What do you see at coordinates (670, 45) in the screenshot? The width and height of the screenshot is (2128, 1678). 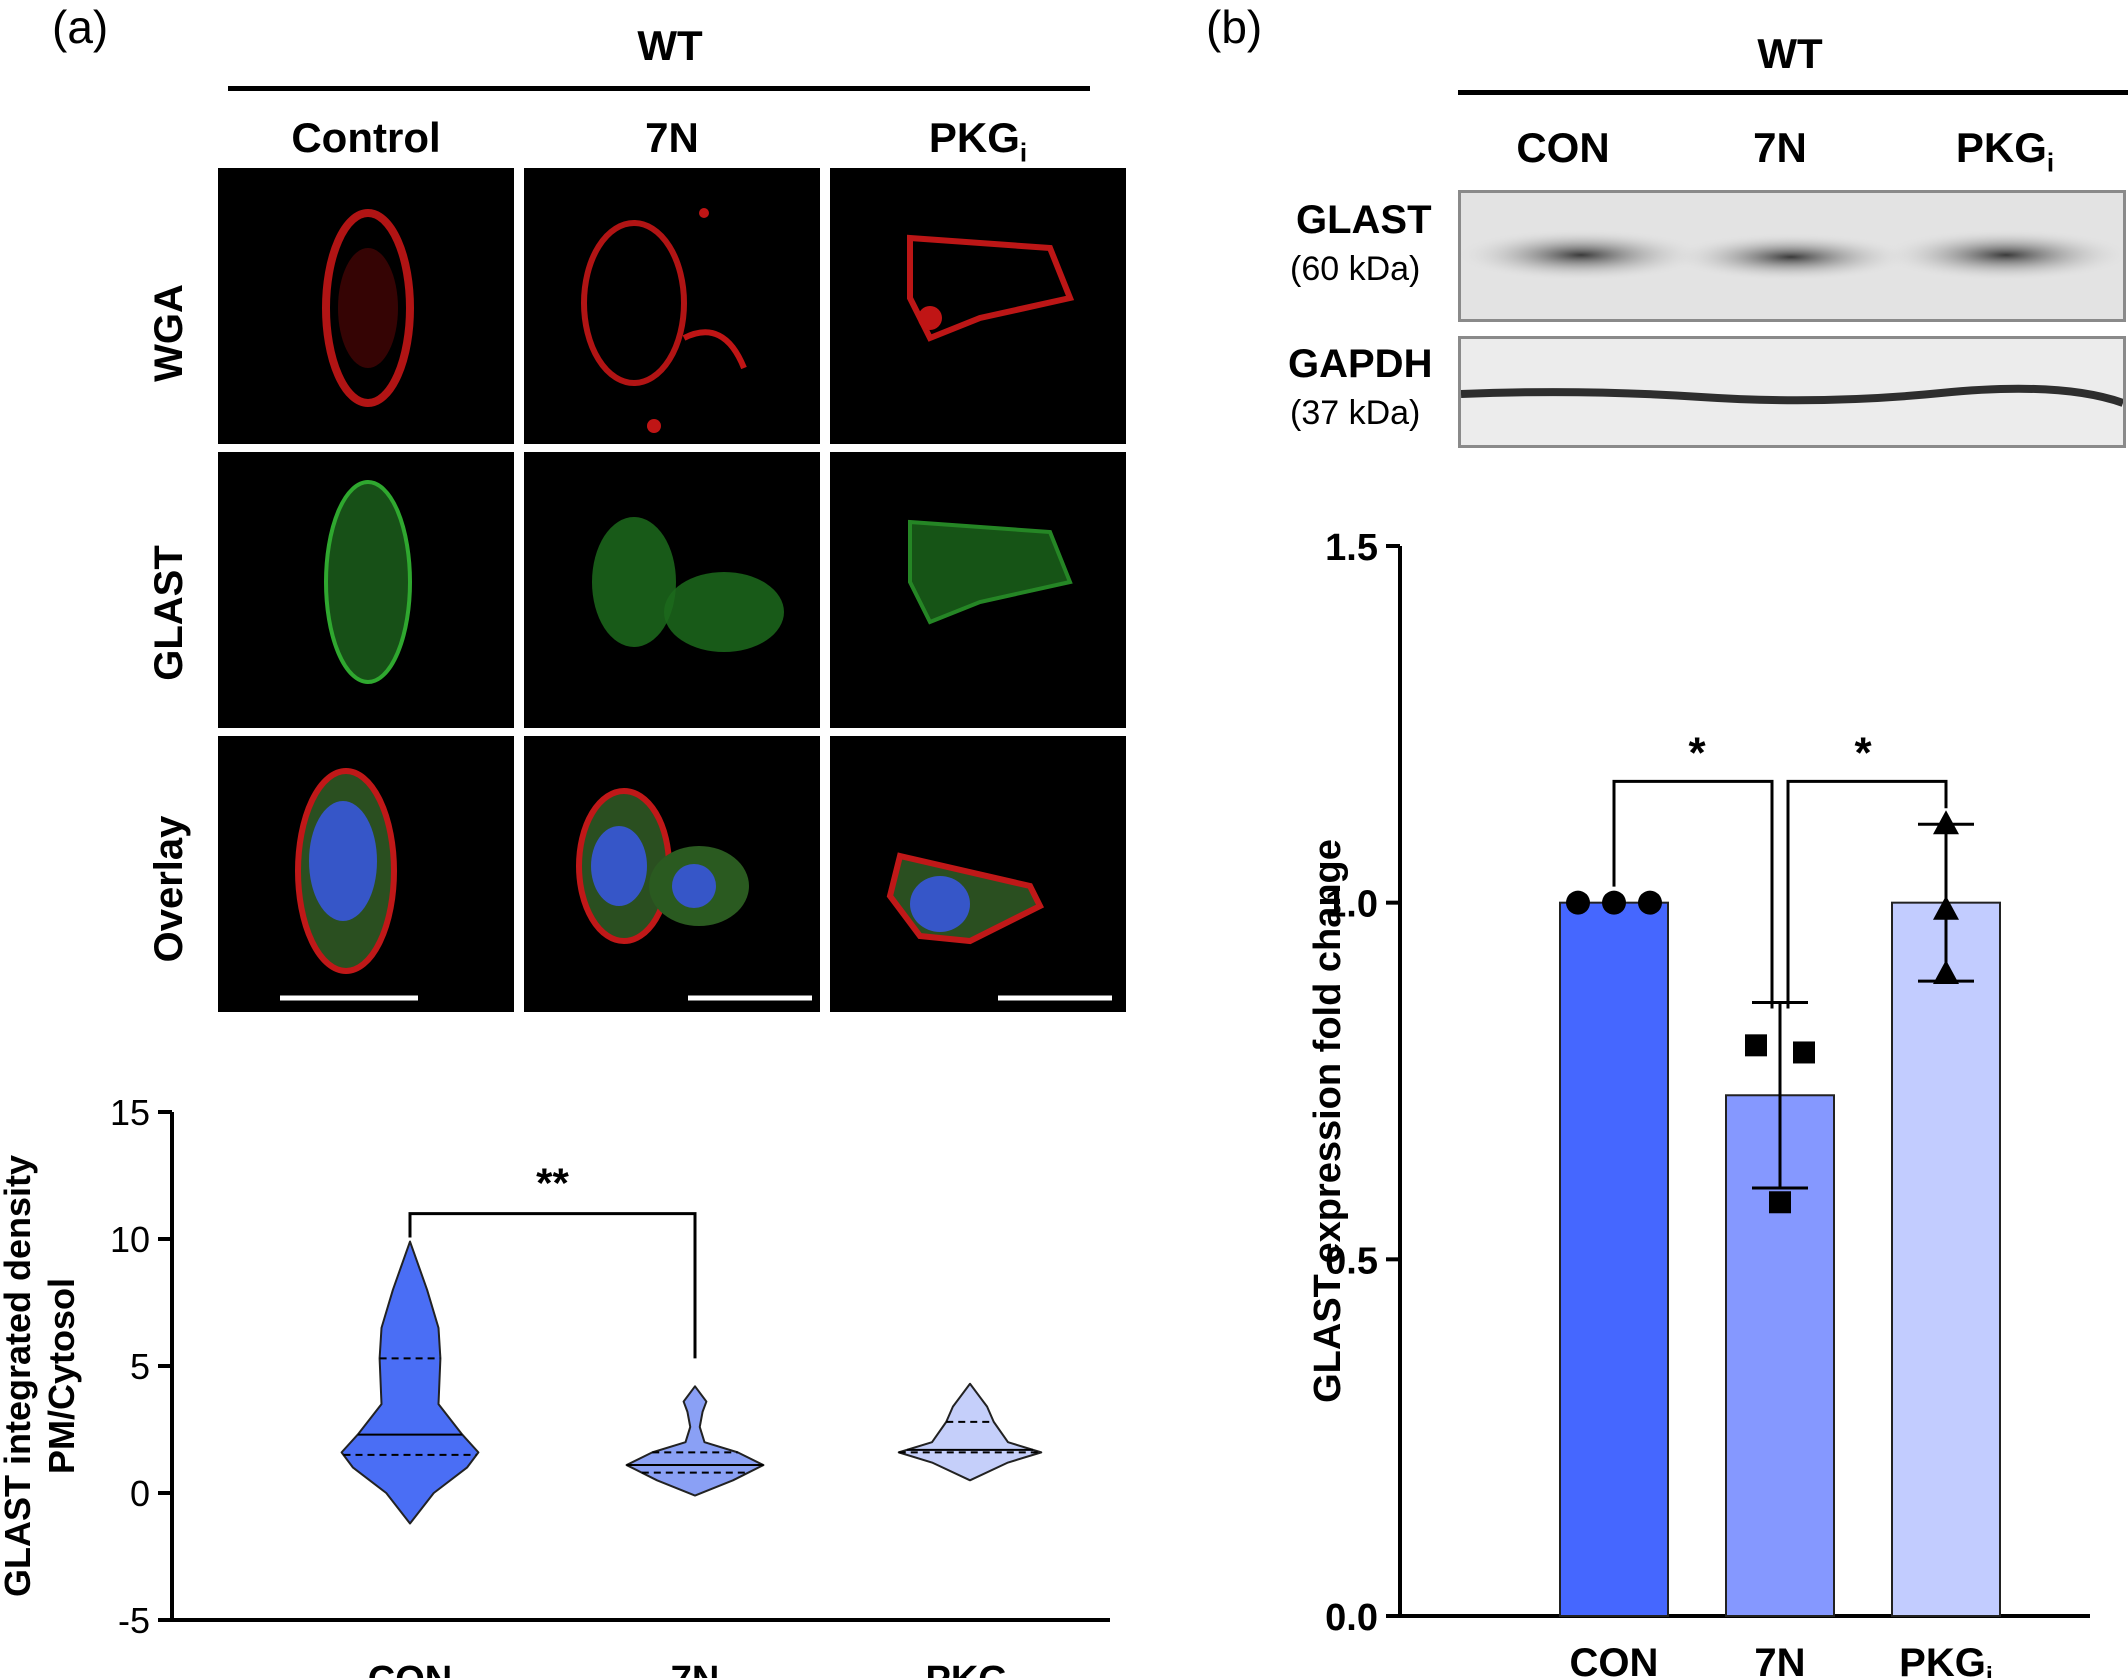 I see `panel-a-group-label: WT` at bounding box center [670, 45].